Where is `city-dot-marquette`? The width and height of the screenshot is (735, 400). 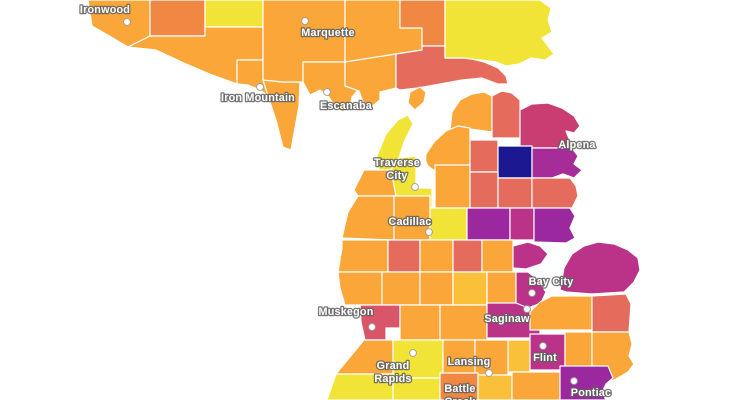 city-dot-marquette is located at coordinates (305, 21).